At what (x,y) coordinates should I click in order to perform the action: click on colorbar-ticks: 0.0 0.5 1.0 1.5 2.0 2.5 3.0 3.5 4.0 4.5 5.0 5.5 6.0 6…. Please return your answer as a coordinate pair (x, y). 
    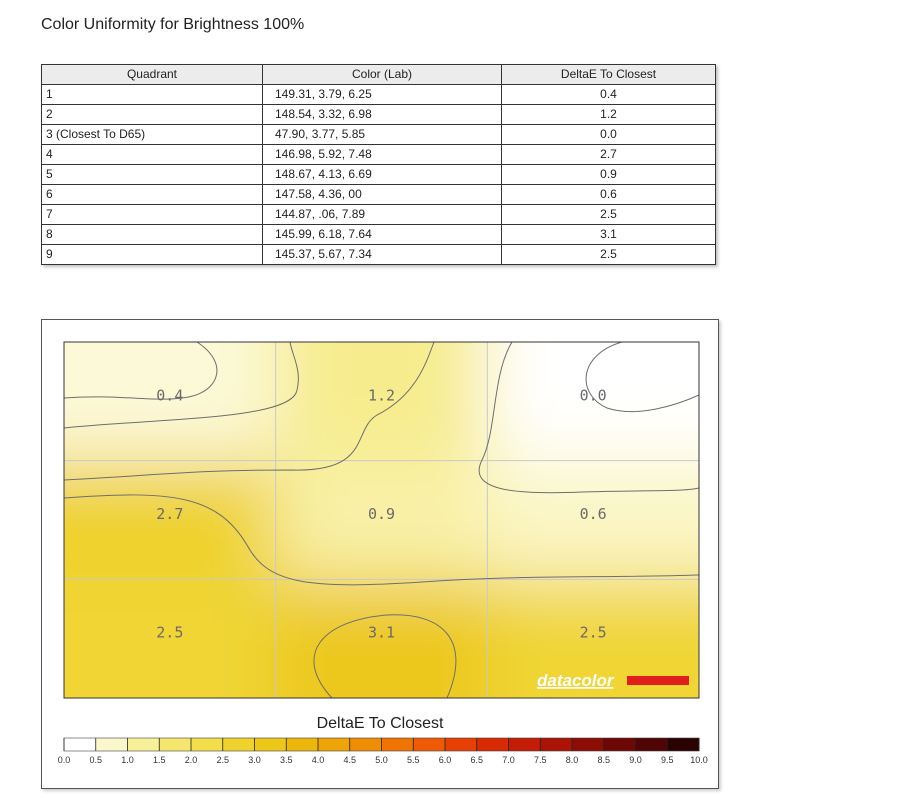
    Looking at the image, I should click on (383, 751).